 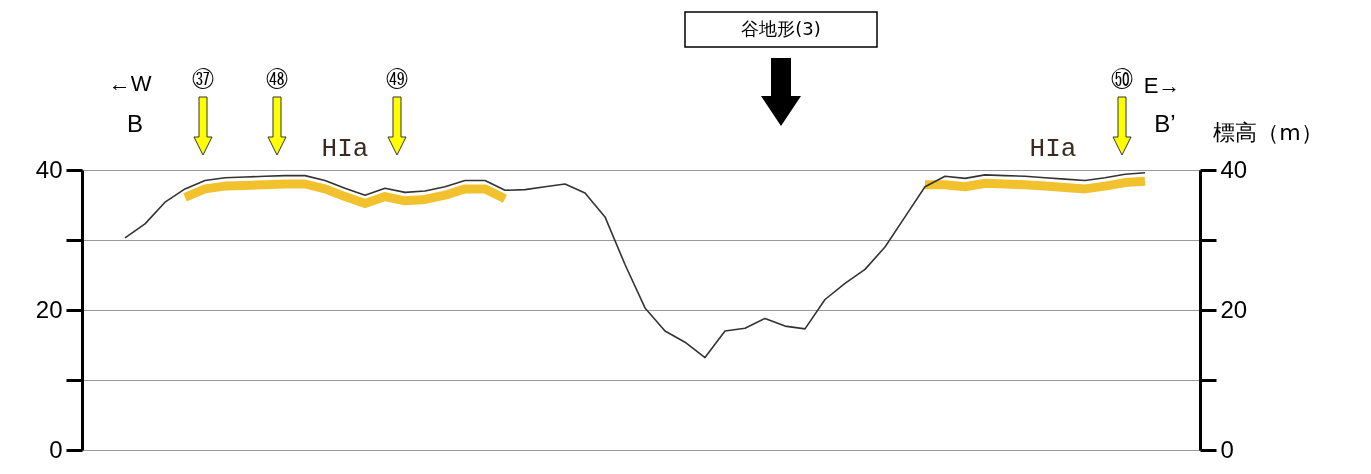 I want to click on text: E→, so click(x=1162, y=85).